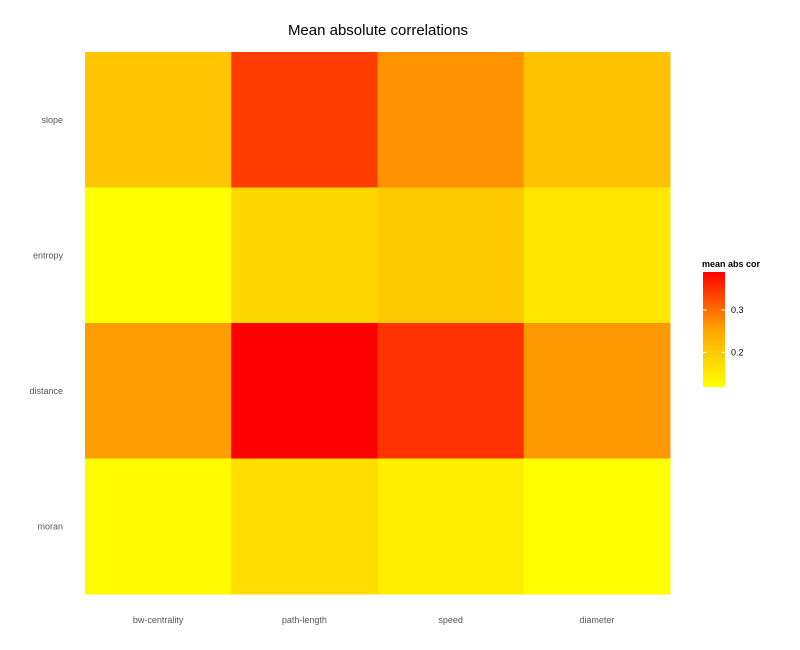 Image resolution: width=800 pixels, height=650 pixels. Describe the element at coordinates (597, 255) in the screenshot. I see `heatmap-cell-entropy-diameter` at that location.